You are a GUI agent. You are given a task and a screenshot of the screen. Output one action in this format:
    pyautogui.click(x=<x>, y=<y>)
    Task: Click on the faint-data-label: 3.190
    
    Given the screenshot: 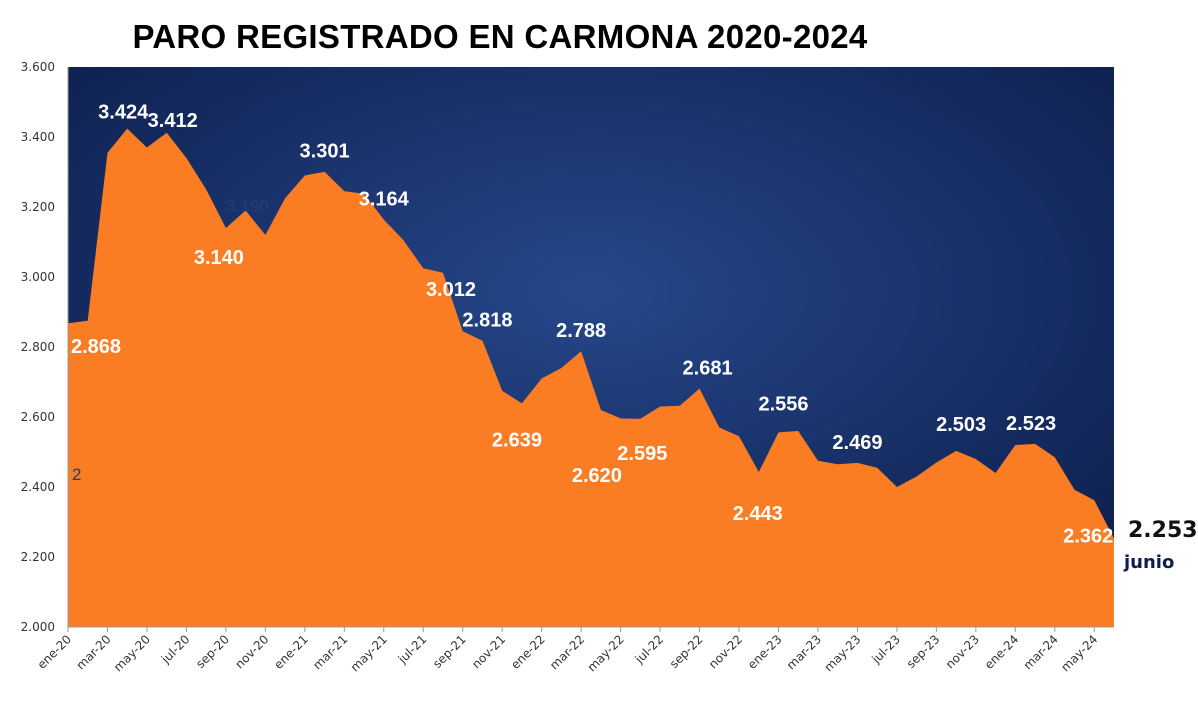 What is the action you would take?
    pyautogui.click(x=247, y=206)
    